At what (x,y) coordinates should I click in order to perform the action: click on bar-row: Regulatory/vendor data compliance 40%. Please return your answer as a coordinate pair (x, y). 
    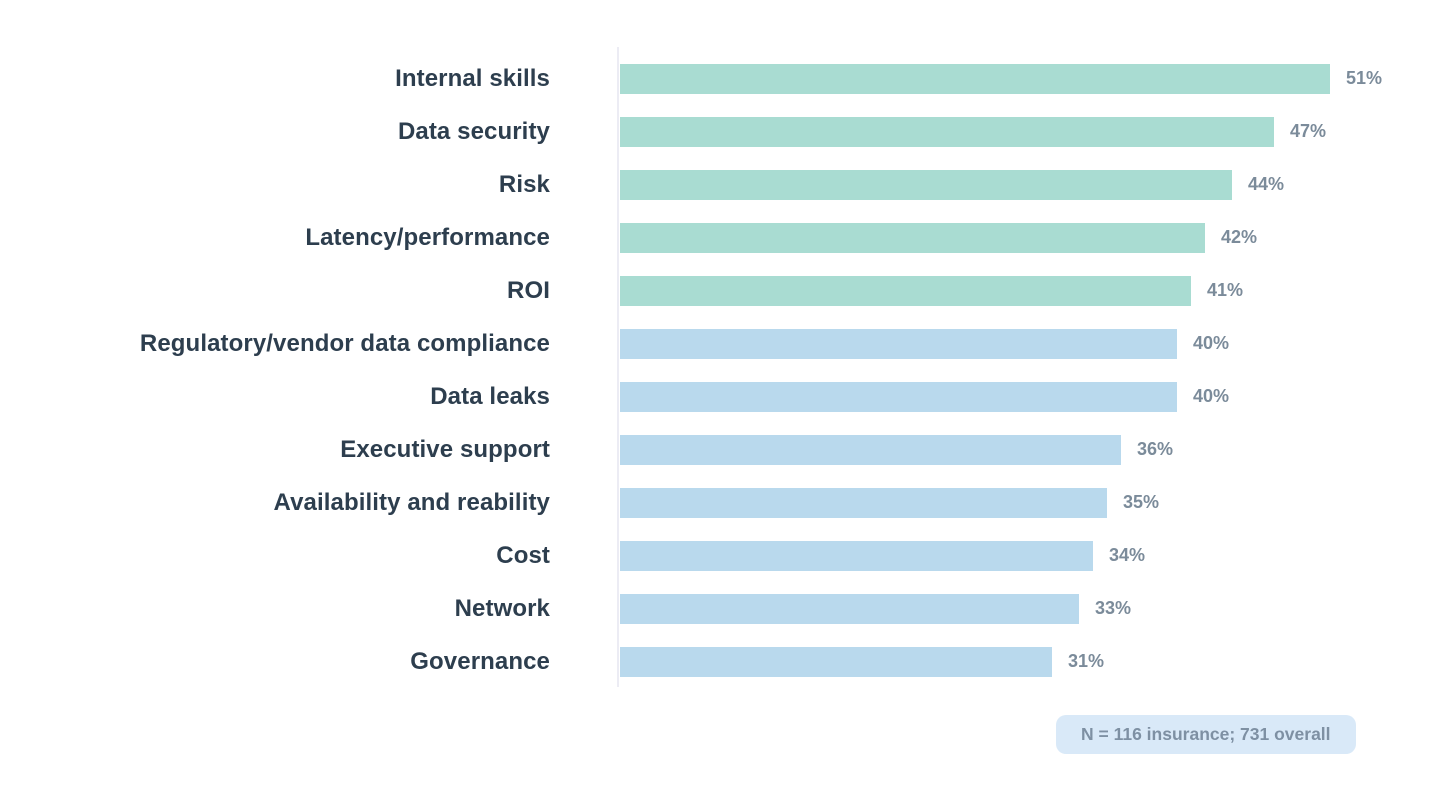
    Looking at the image, I should click on (720, 343).